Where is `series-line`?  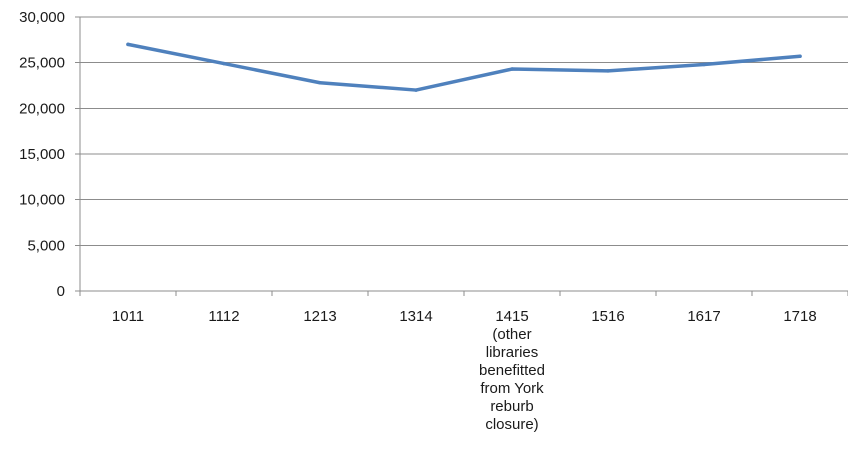
series-line is located at coordinates (464, 67).